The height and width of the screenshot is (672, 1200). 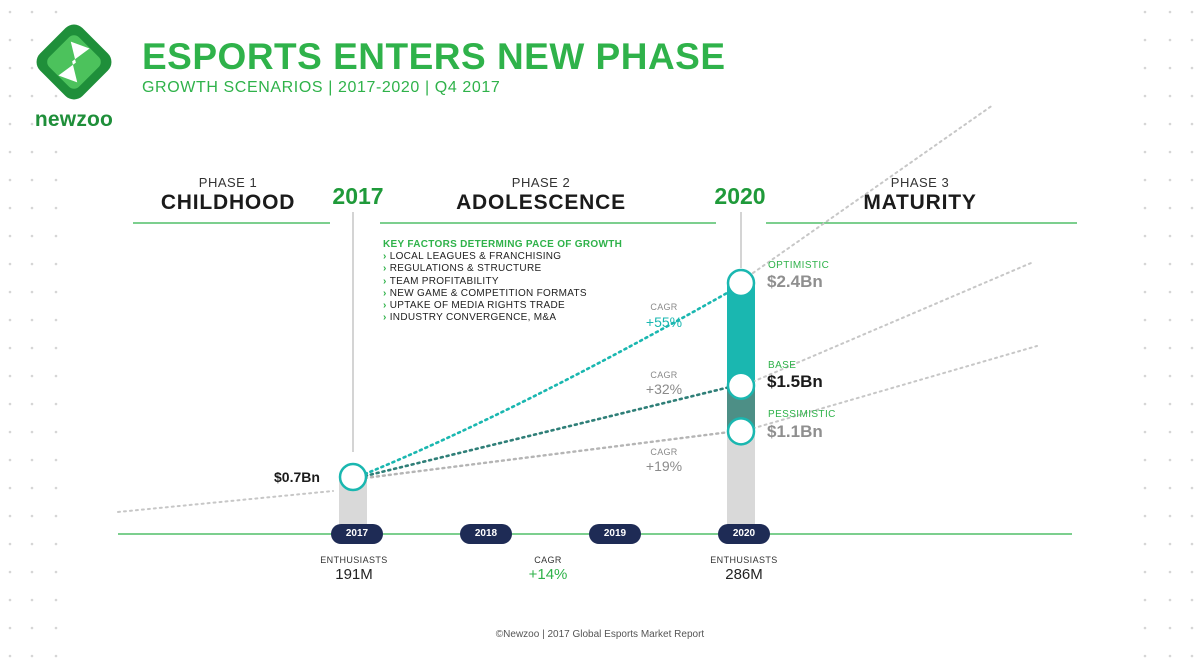 What do you see at coordinates (664, 375) in the screenshot?
I see `base-cagr-label: CAGR` at bounding box center [664, 375].